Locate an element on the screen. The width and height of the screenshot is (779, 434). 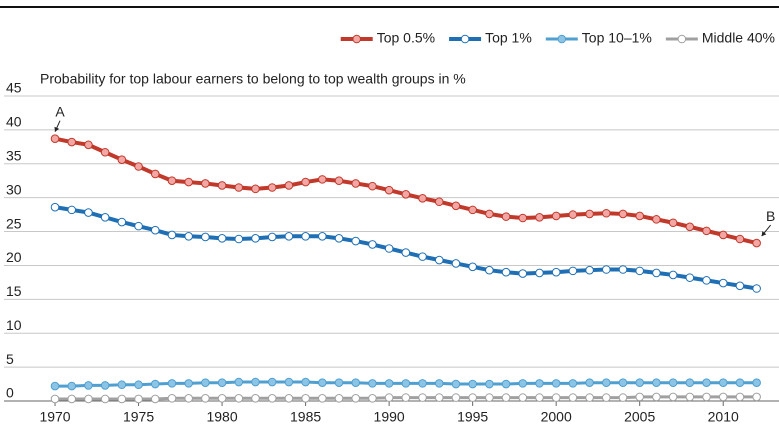
annotation-label: A is located at coordinates (60, 111).